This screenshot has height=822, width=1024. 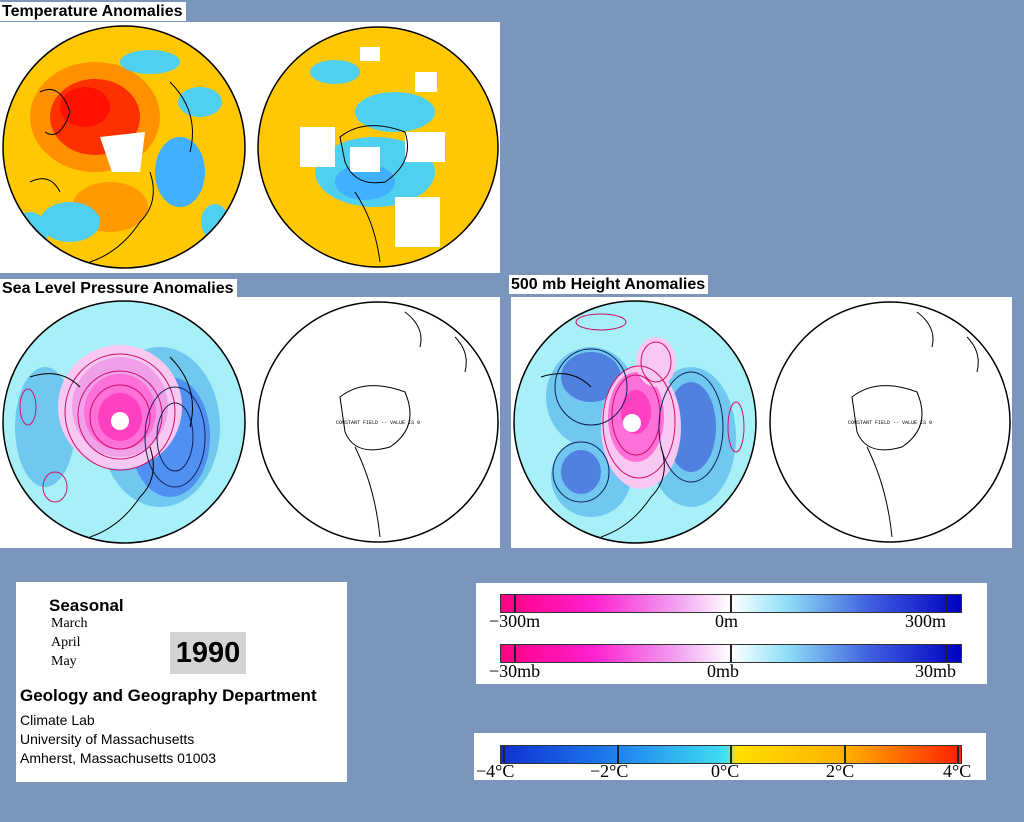 I want to click on height-tick-left, so click(x=515, y=603).